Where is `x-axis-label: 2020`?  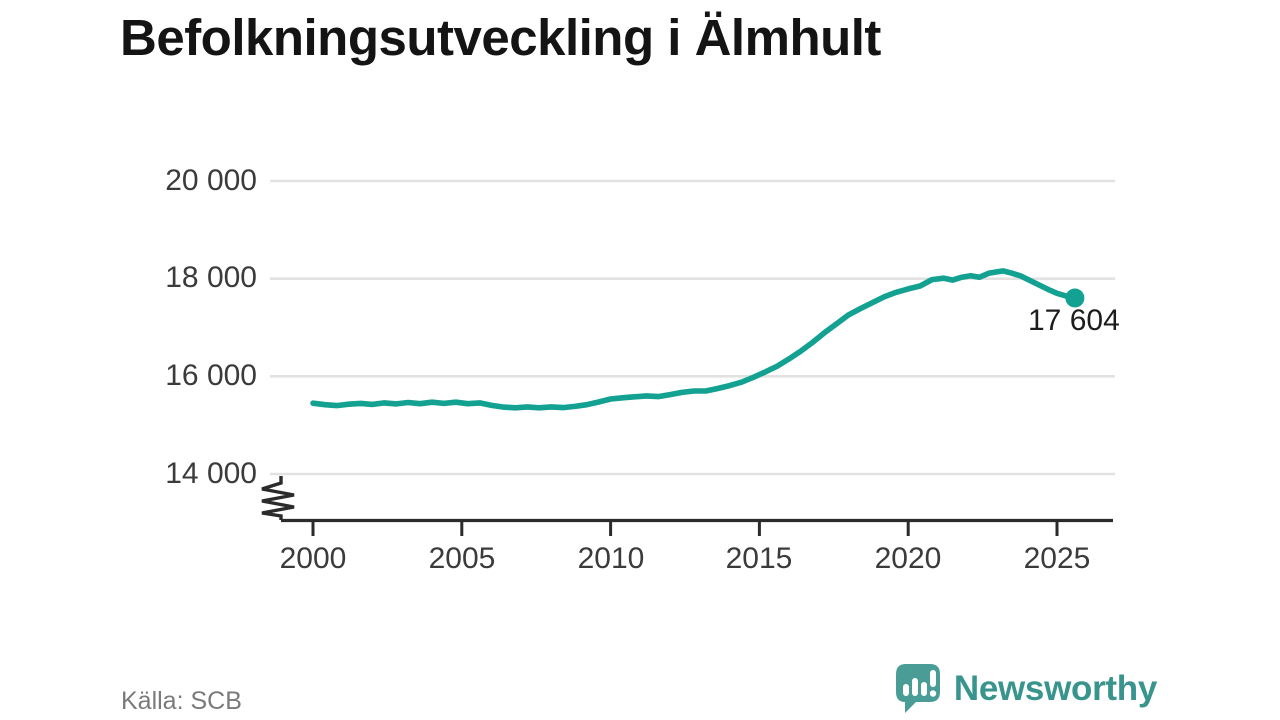
x-axis-label: 2020 is located at coordinates (908, 558).